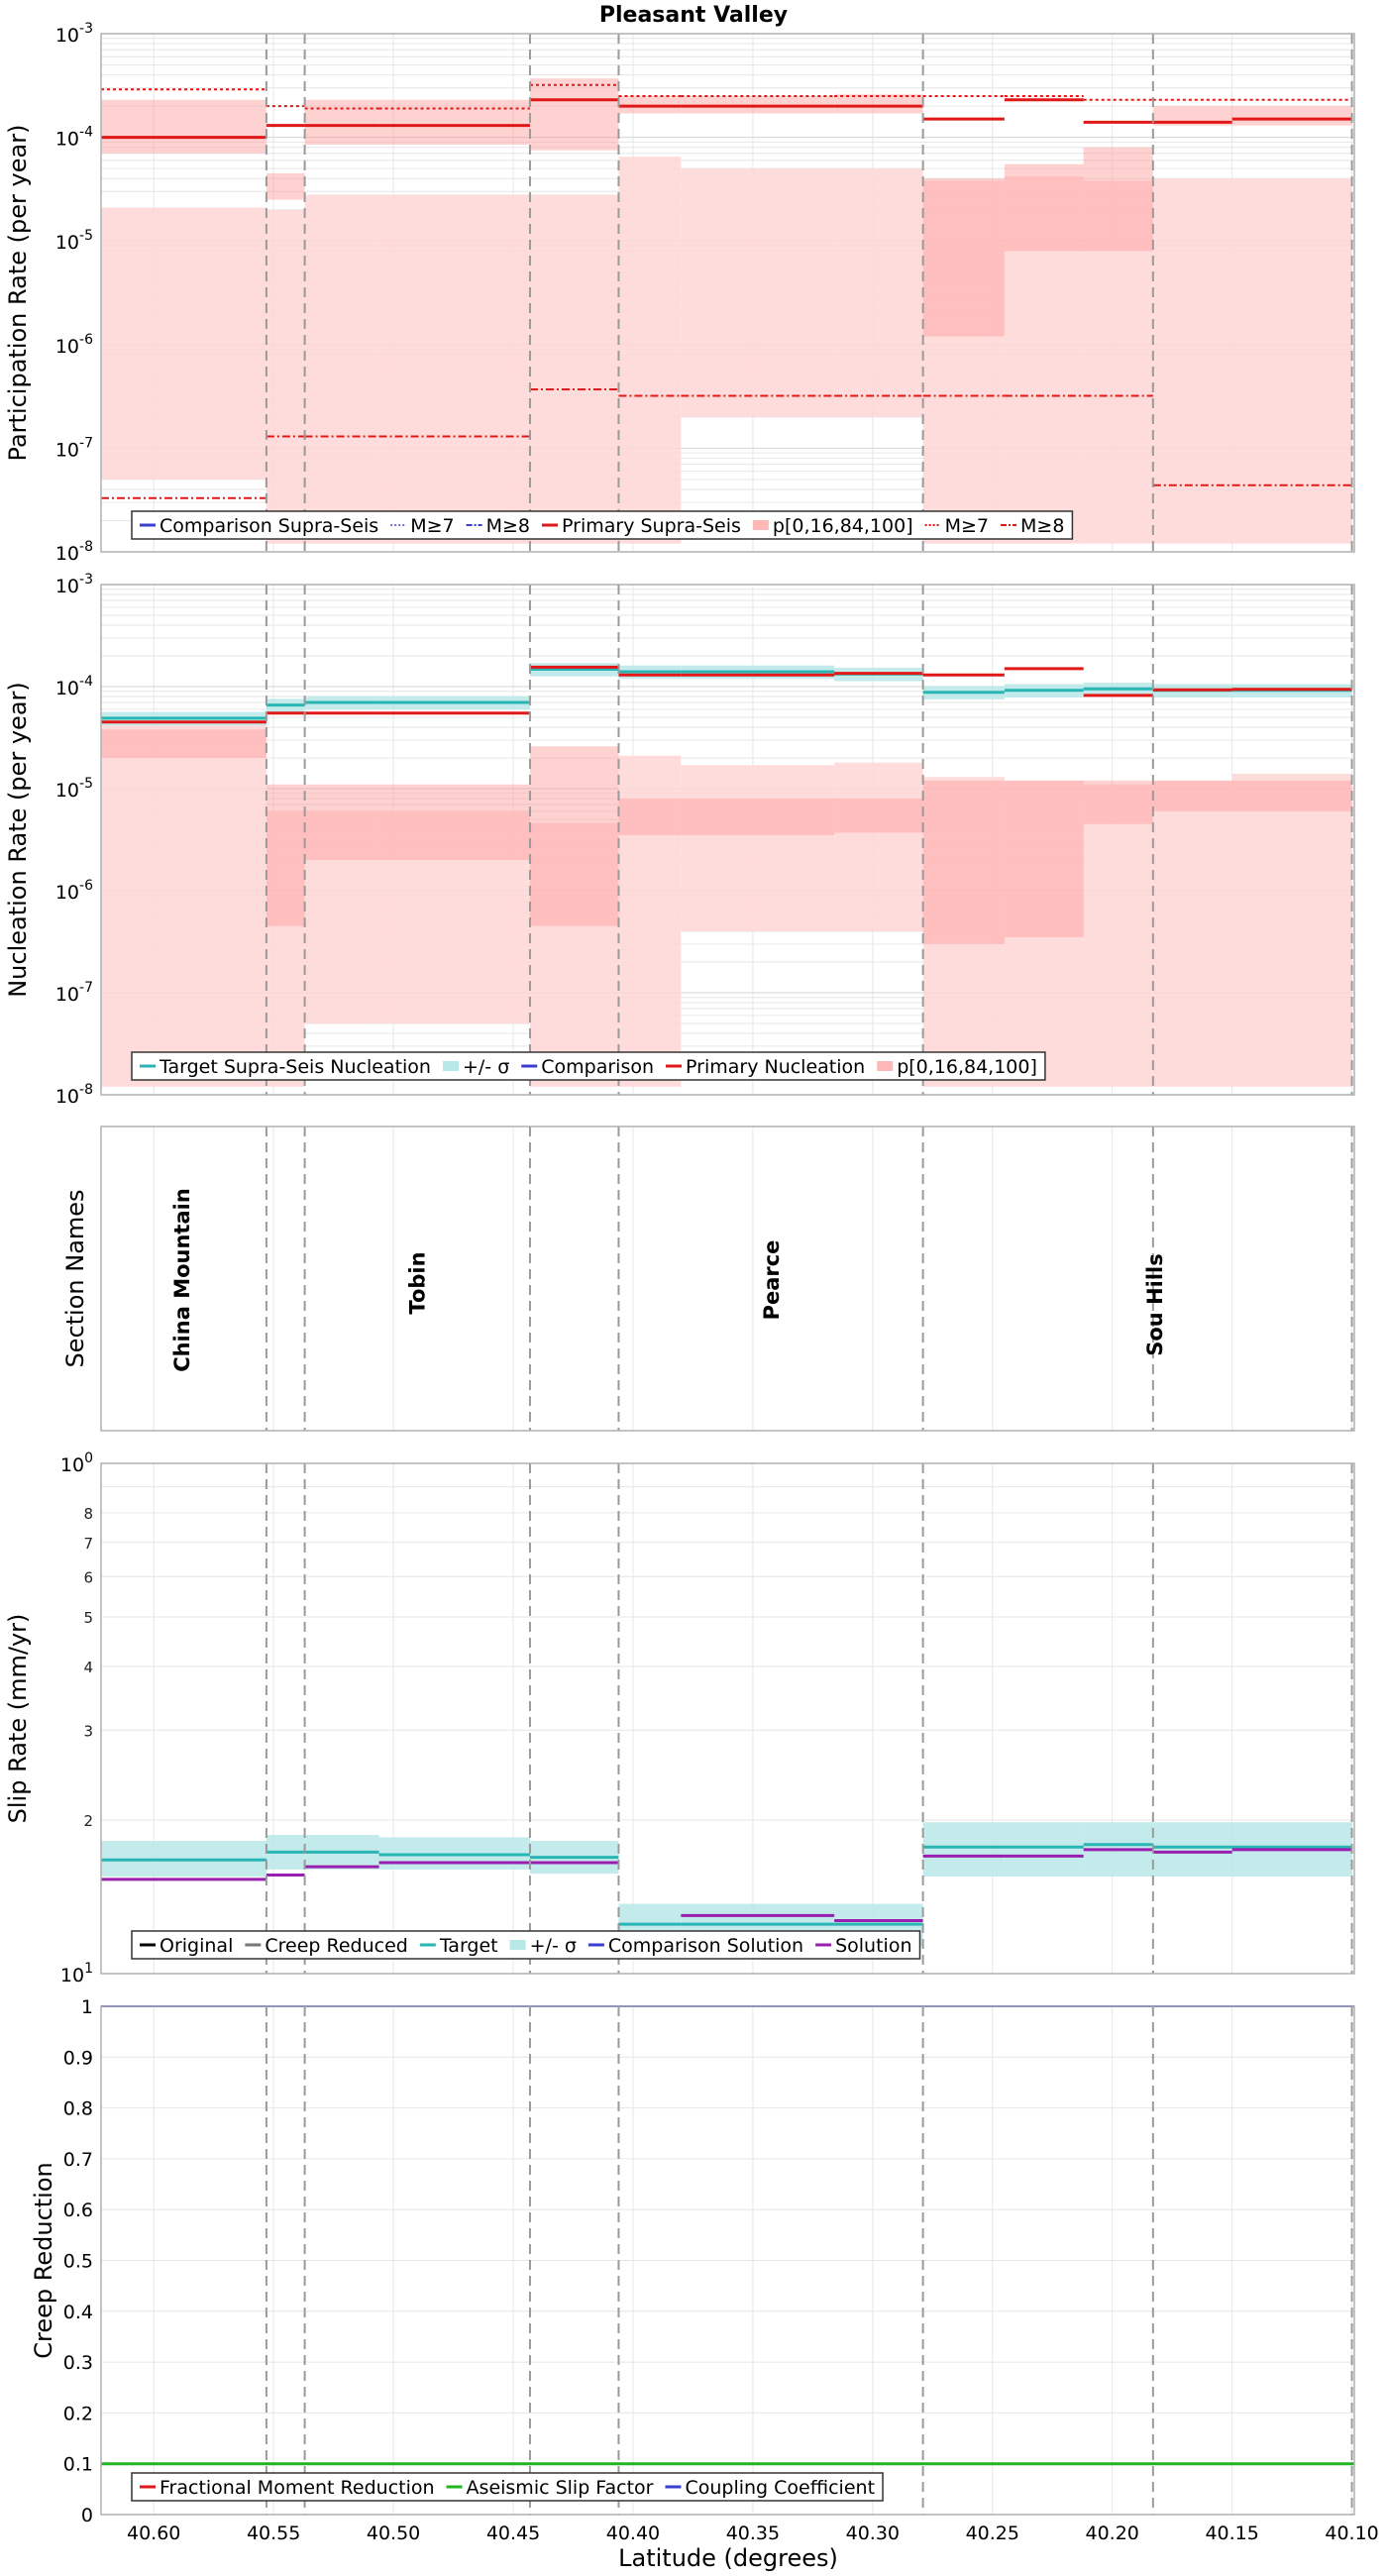 This screenshot has width=1387, height=2576. I want to click on section-name-1: China Mountain, so click(182, 1280).